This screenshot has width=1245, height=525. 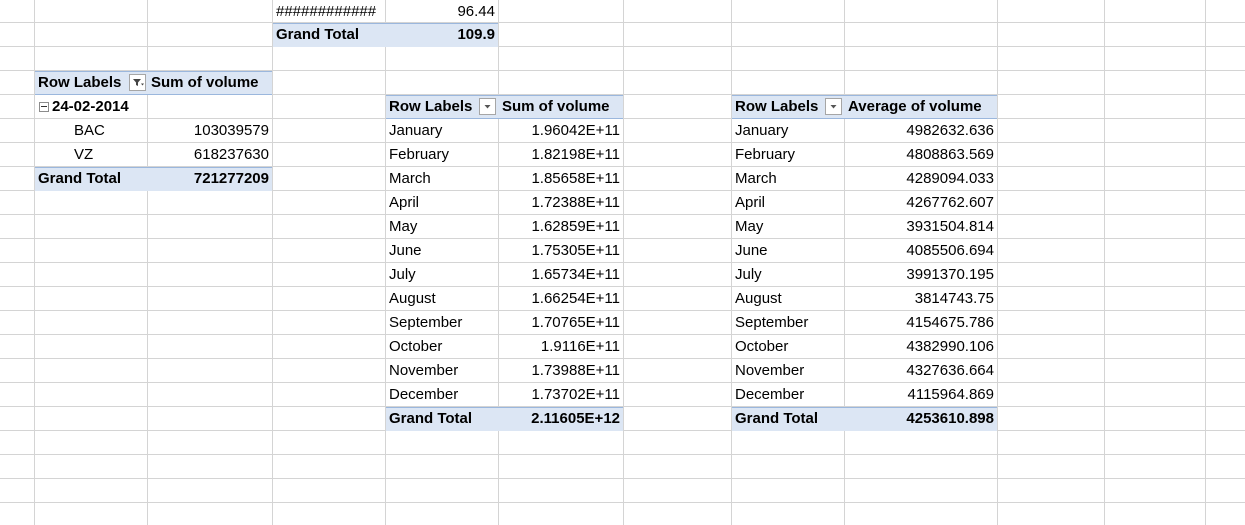 I want to click on pivot-avg-grand-total-band, so click(x=864, y=419).